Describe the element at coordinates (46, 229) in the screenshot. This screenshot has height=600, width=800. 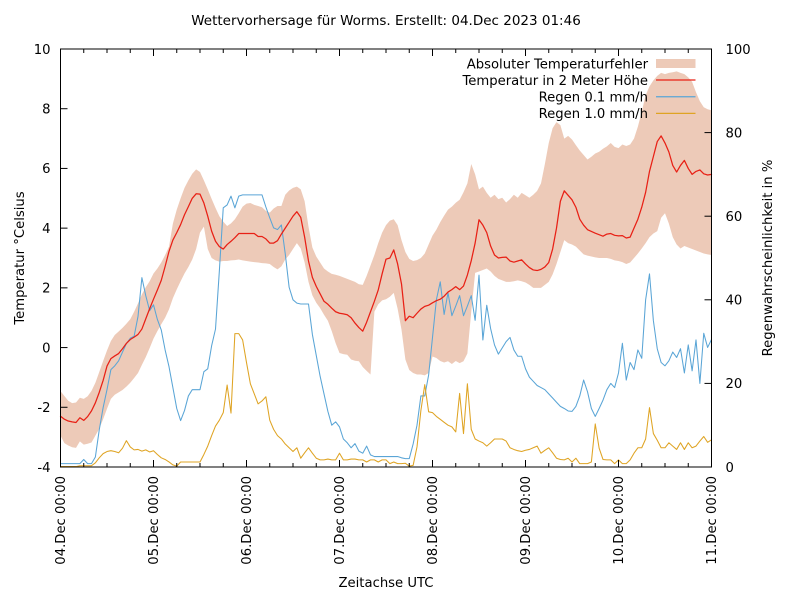
I see `y-left-tick-label: 4` at that location.